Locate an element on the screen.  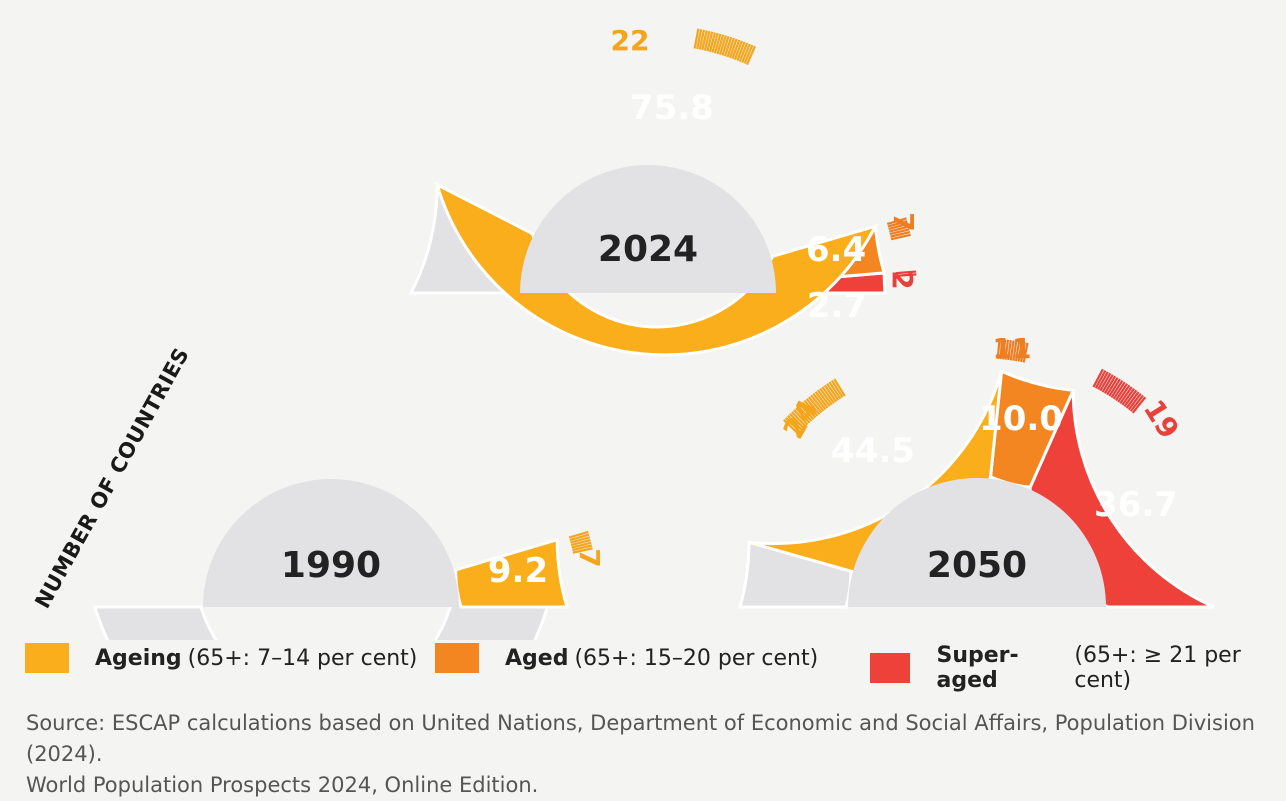
axis-label: NUMBER OF COUNTRIES is located at coordinates (112, 478).